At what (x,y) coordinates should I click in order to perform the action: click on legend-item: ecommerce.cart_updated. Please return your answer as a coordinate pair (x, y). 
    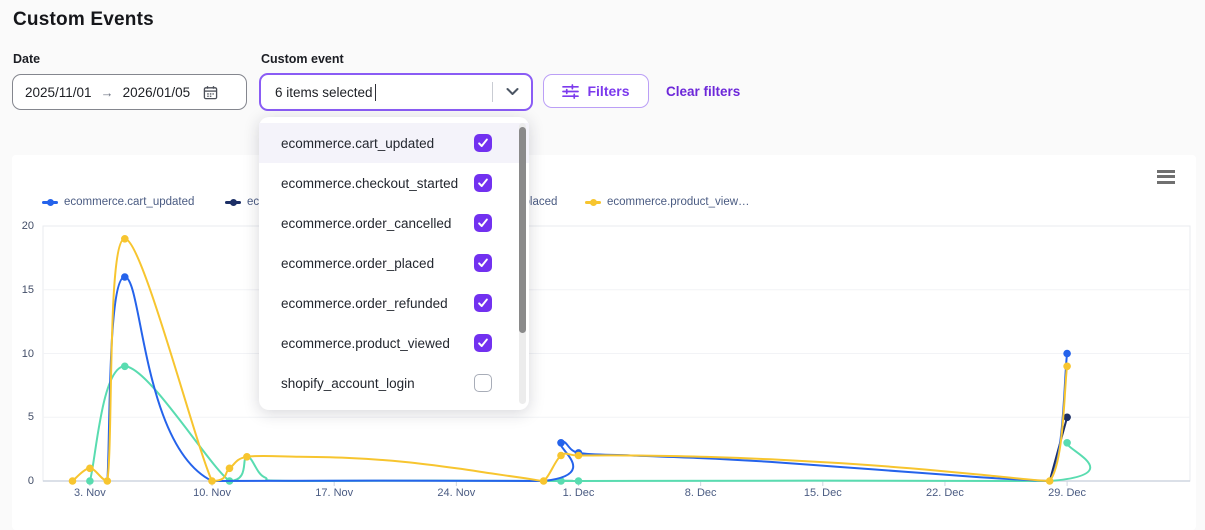
    Looking at the image, I should click on (118, 202).